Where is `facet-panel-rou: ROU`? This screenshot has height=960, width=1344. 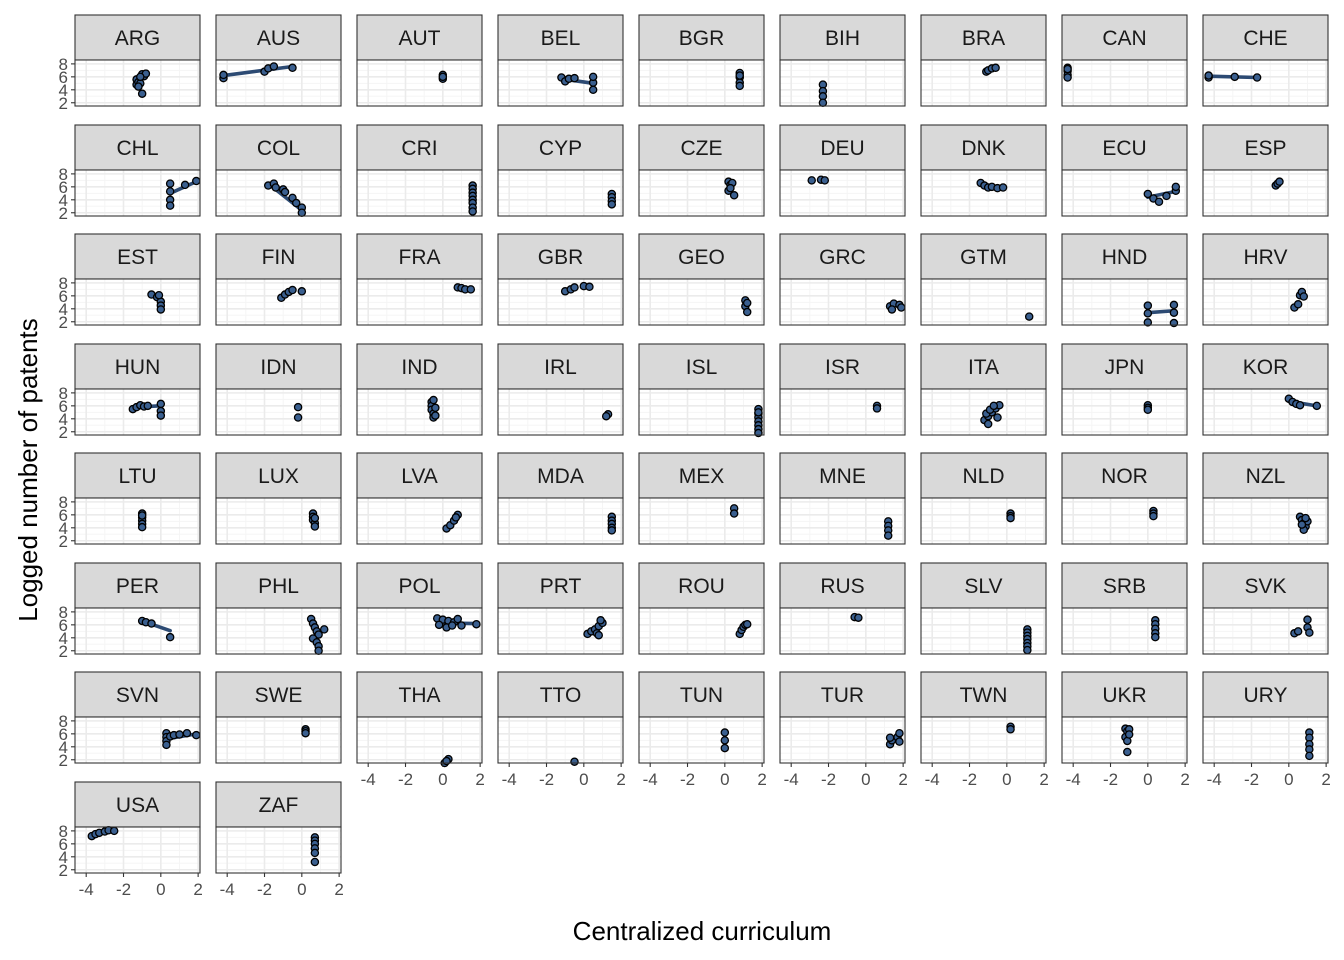 facet-panel-rou: ROU is located at coordinates (701, 608).